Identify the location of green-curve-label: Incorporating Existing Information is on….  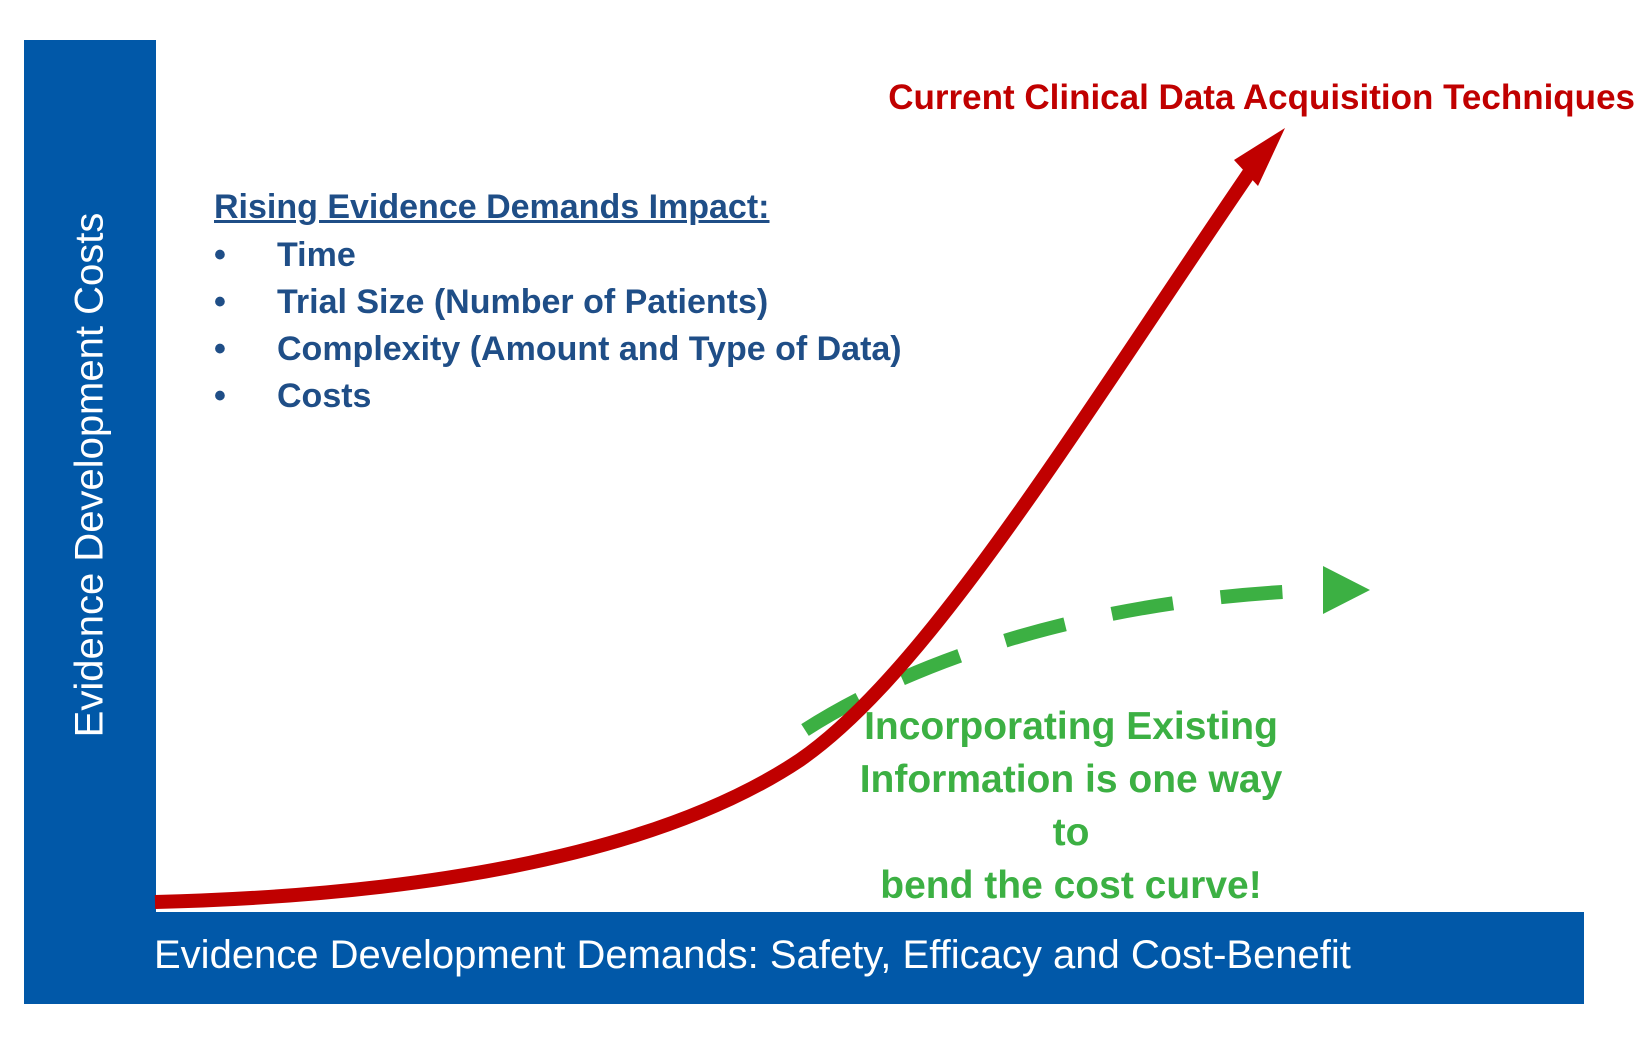
(1071, 806).